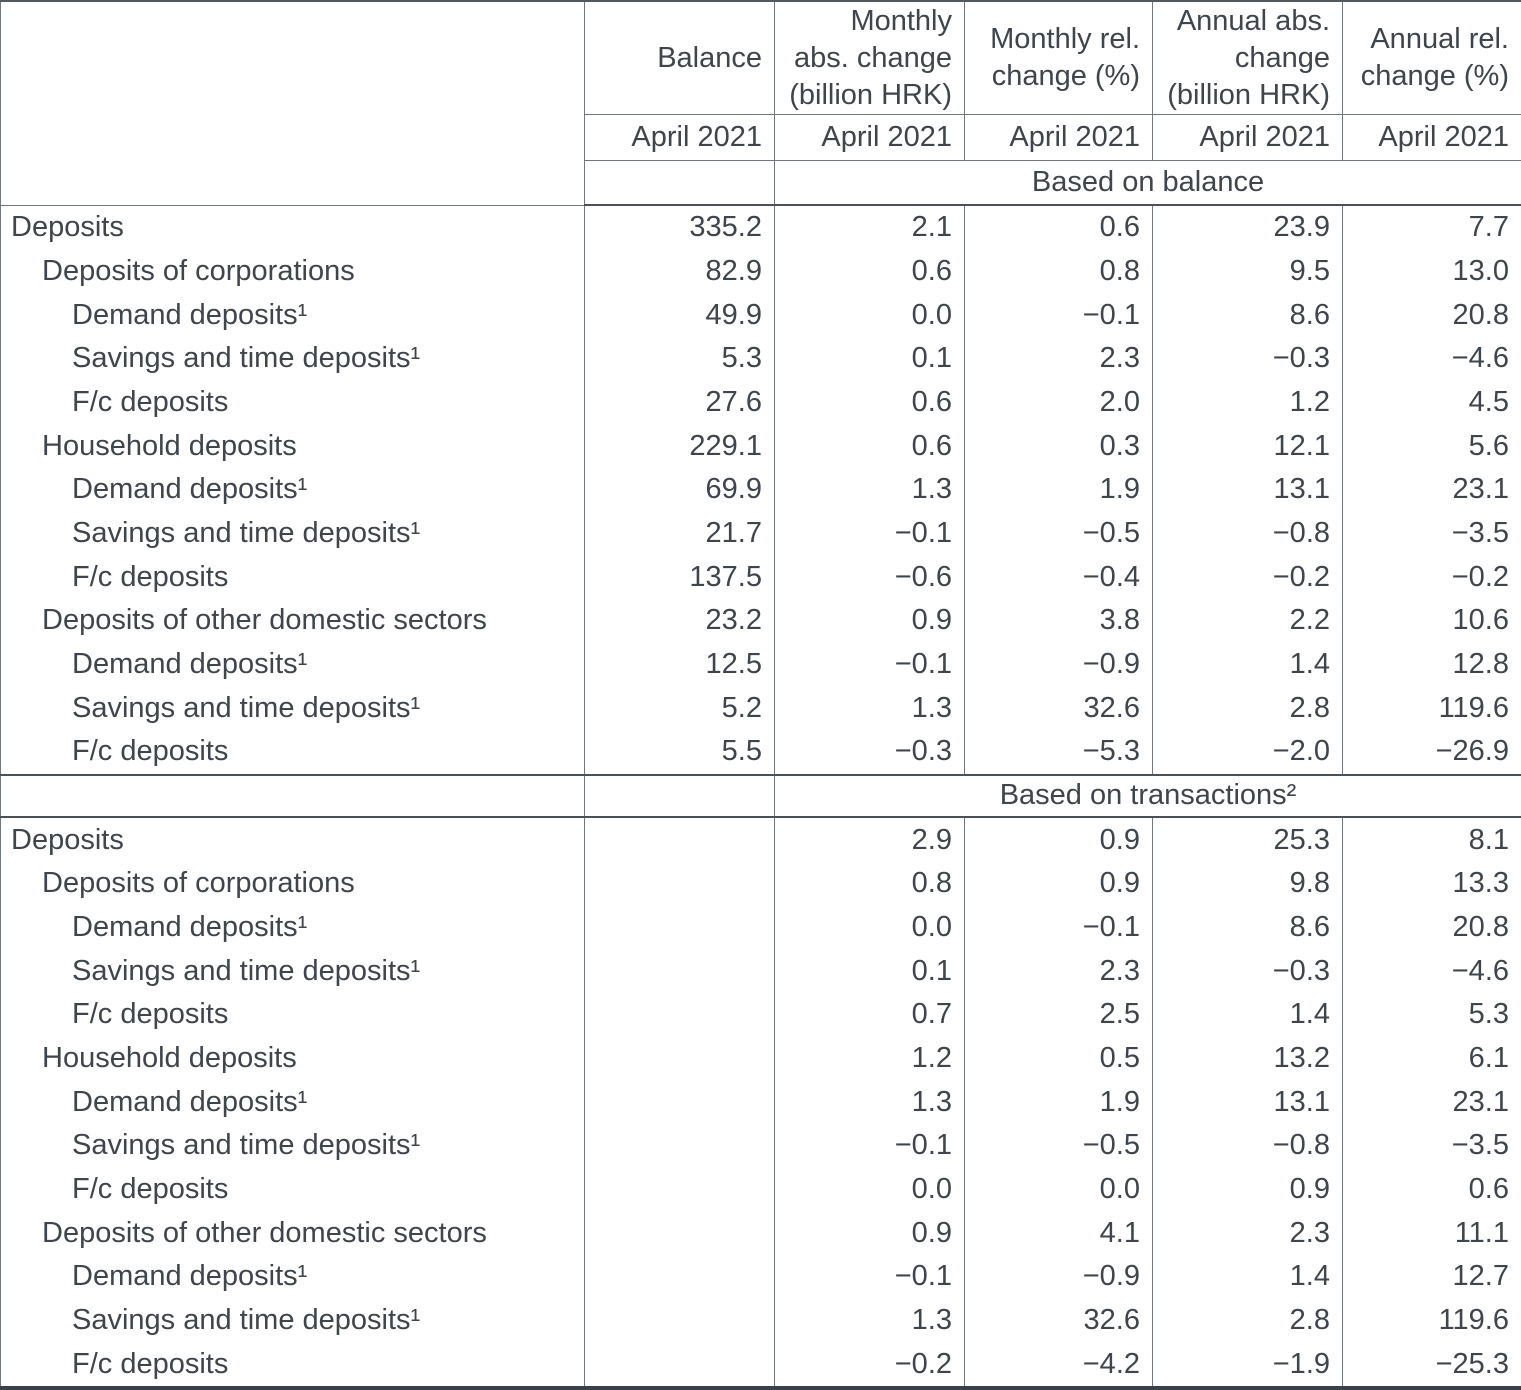 The height and width of the screenshot is (1390, 1521). What do you see at coordinates (292, 796) in the screenshot?
I see `empty-label-cell` at bounding box center [292, 796].